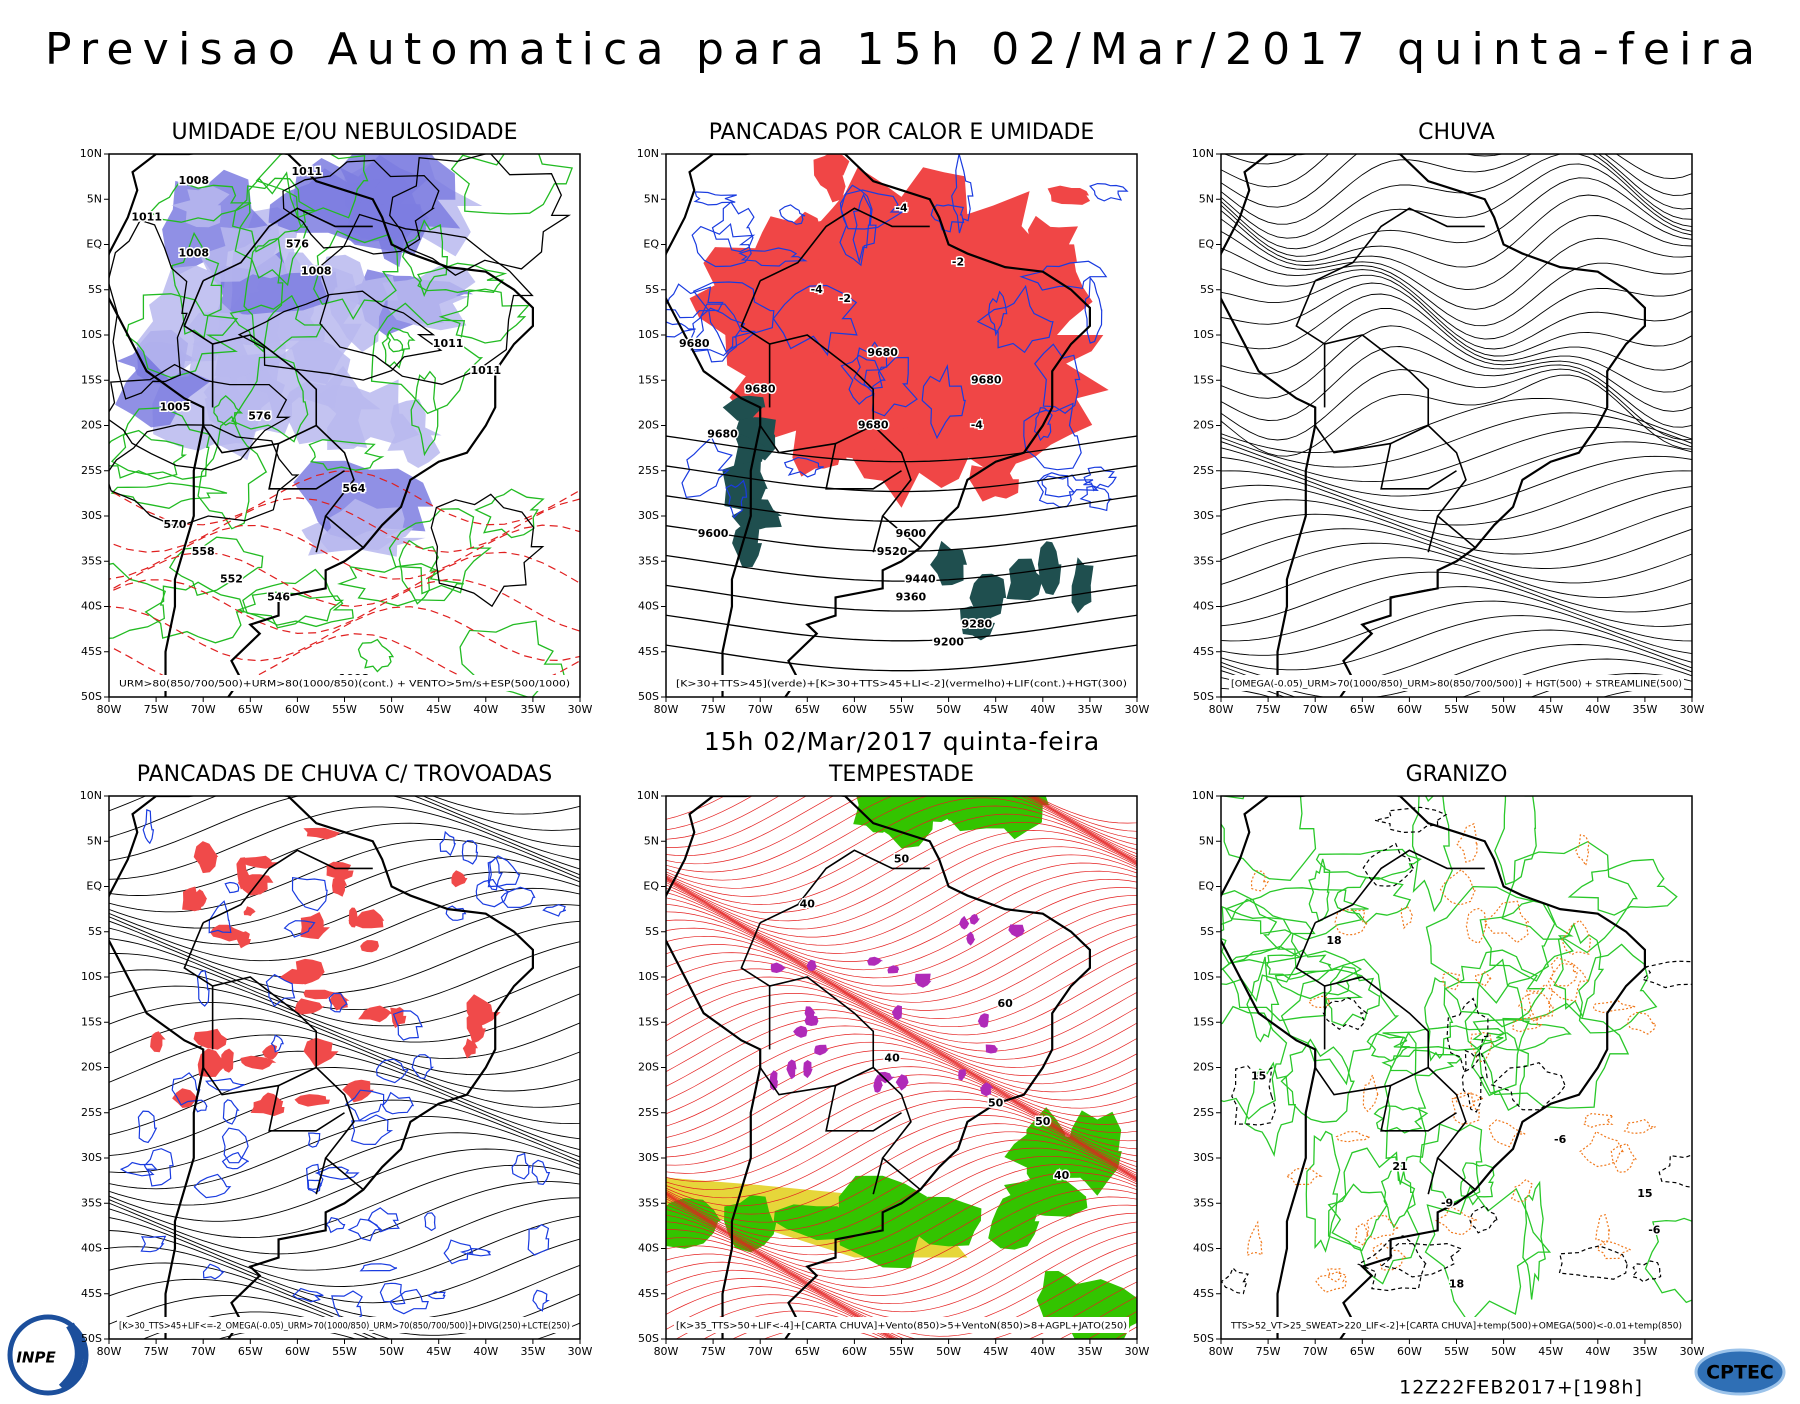 The height and width of the screenshot is (1404, 1800). What do you see at coordinates (988, 597) in the screenshot?
I see `convective-area` at bounding box center [988, 597].